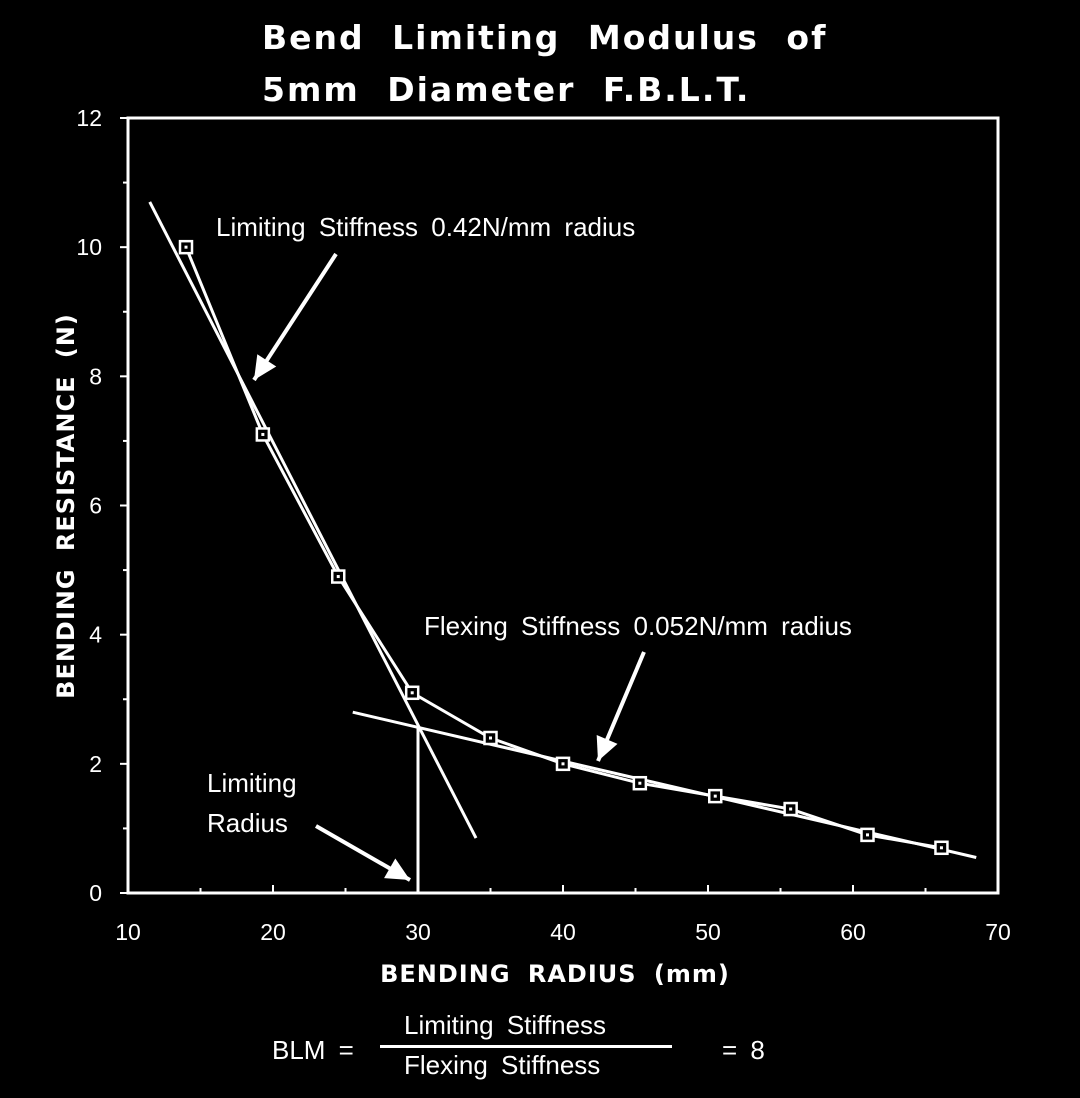 The image size is (1080, 1098). I want to click on chart-title-line-2: 5mm Diameter F.B.L.T., so click(506, 89).